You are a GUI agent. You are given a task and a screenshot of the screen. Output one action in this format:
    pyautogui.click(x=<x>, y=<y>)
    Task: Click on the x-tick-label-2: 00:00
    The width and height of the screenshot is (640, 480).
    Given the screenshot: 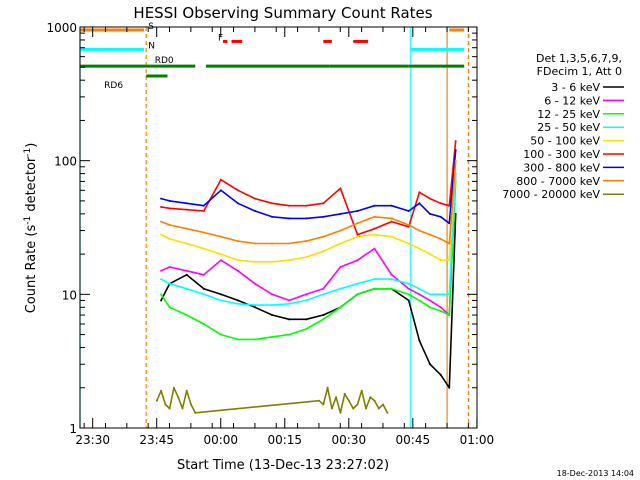 What is the action you would take?
    pyautogui.click(x=220, y=440)
    